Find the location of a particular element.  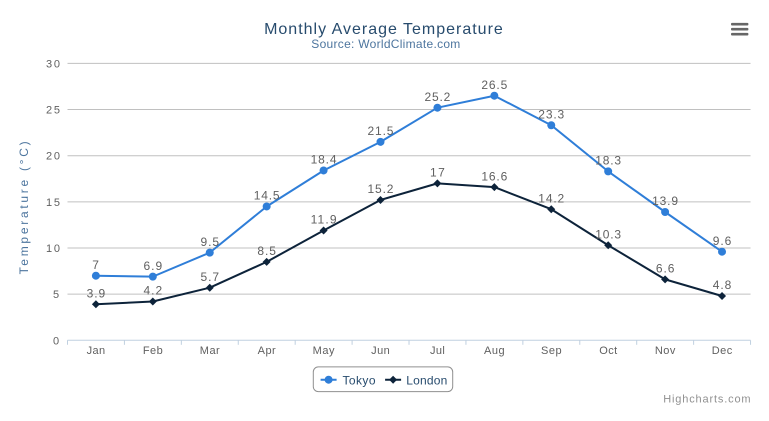

svg-text: 5 is located at coordinates (56, 295).